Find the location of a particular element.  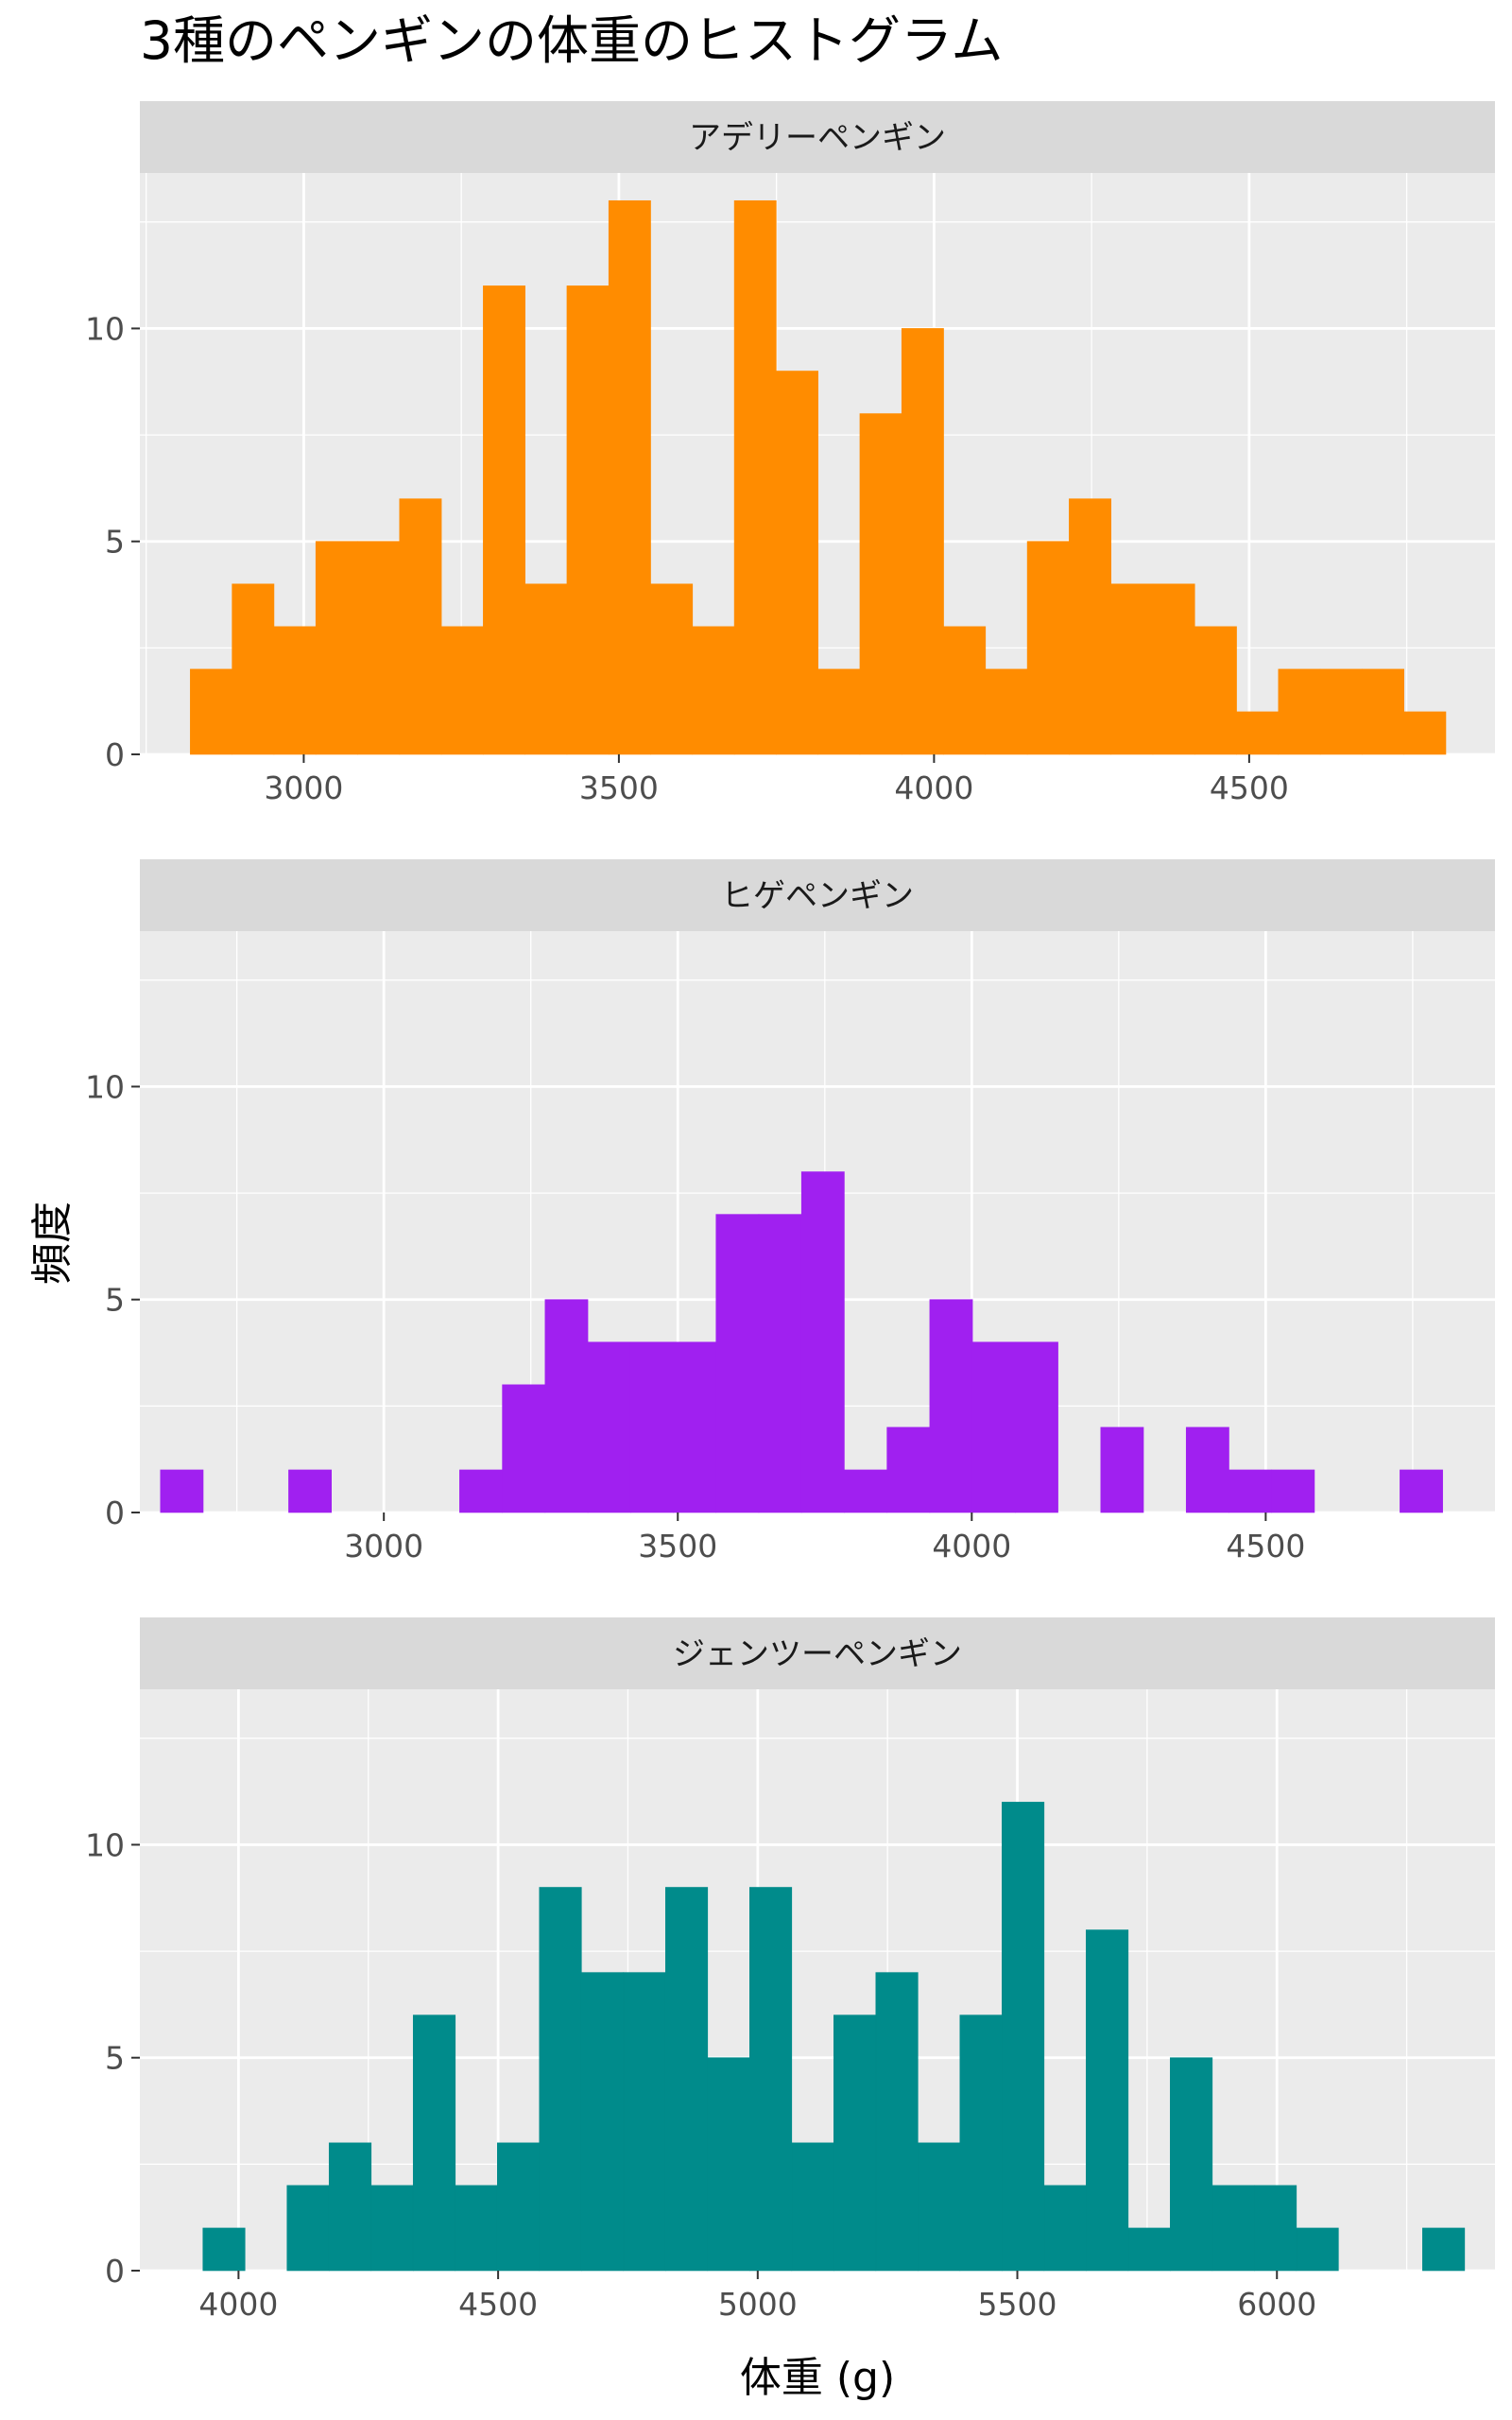

facet-strip-label: ヒゲペンギン is located at coordinates (817, 896).